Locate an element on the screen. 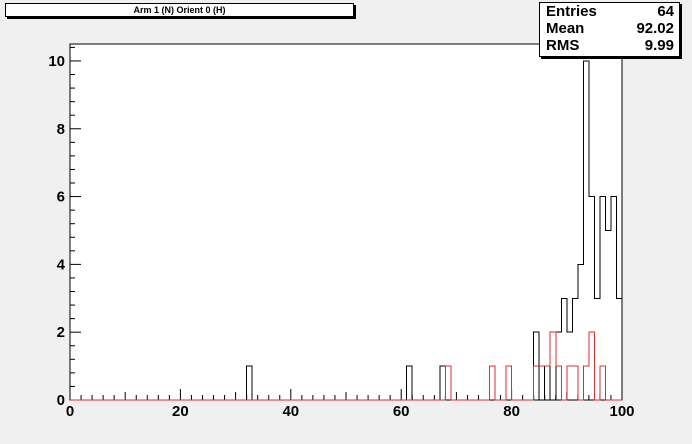 The height and width of the screenshot is (444, 692). y-tick-label: 4 is located at coordinates (61, 264).